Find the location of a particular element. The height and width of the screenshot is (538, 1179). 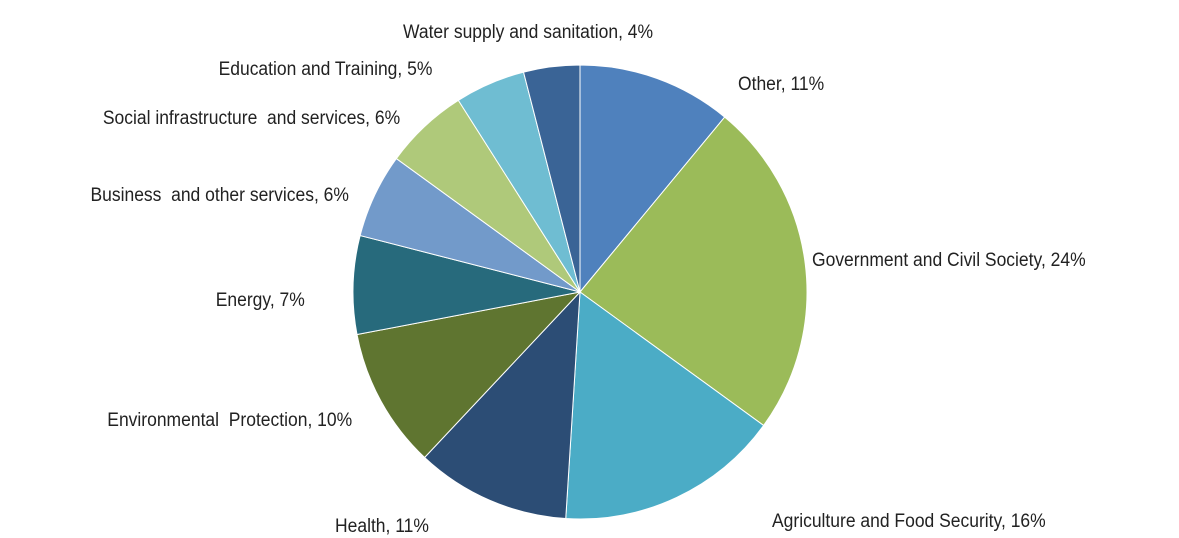

slice-label: Agriculture and Food Security16% is located at coordinates (909, 522).